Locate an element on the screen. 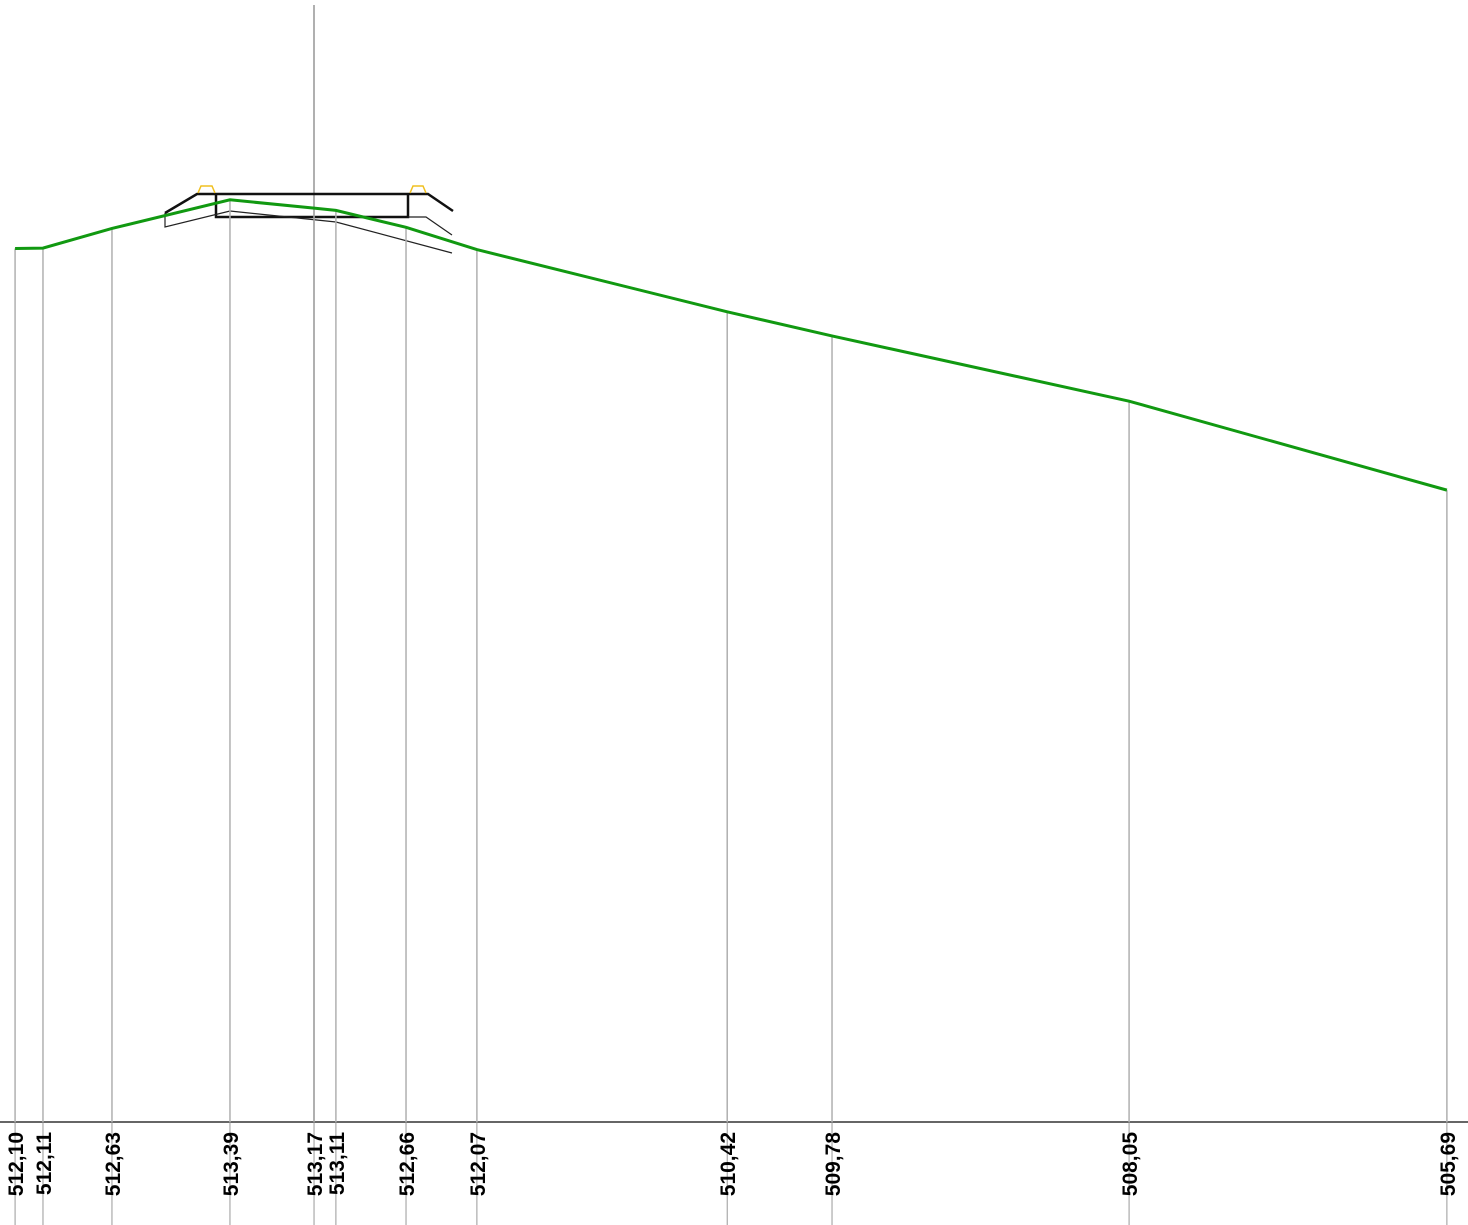 Image resolution: width=1468 pixels, height=1225 pixels. curb-right is located at coordinates (418, 189).